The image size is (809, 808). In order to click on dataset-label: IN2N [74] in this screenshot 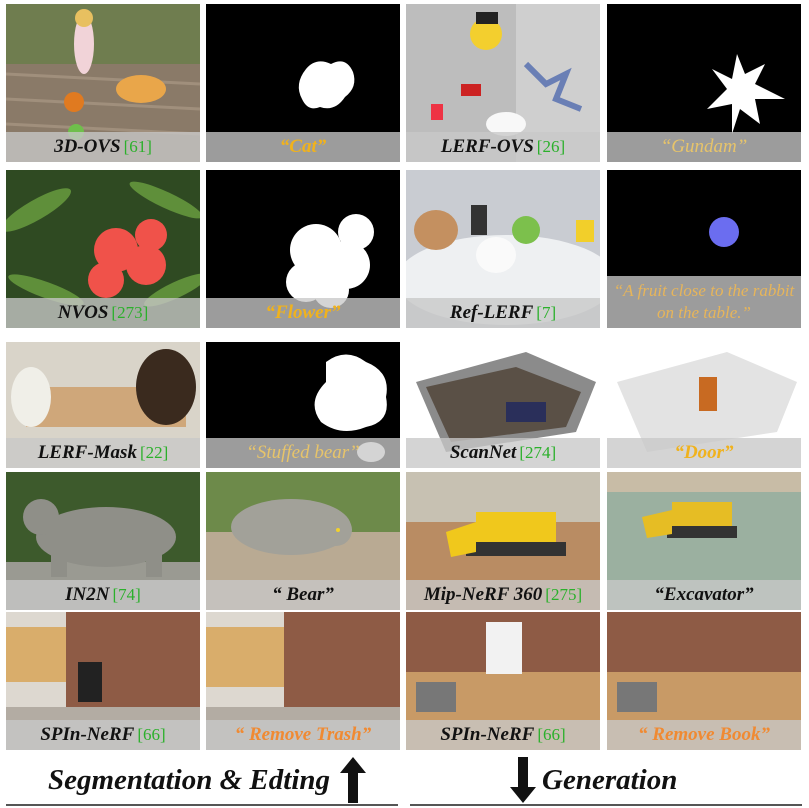, I will do `click(103, 595)`.